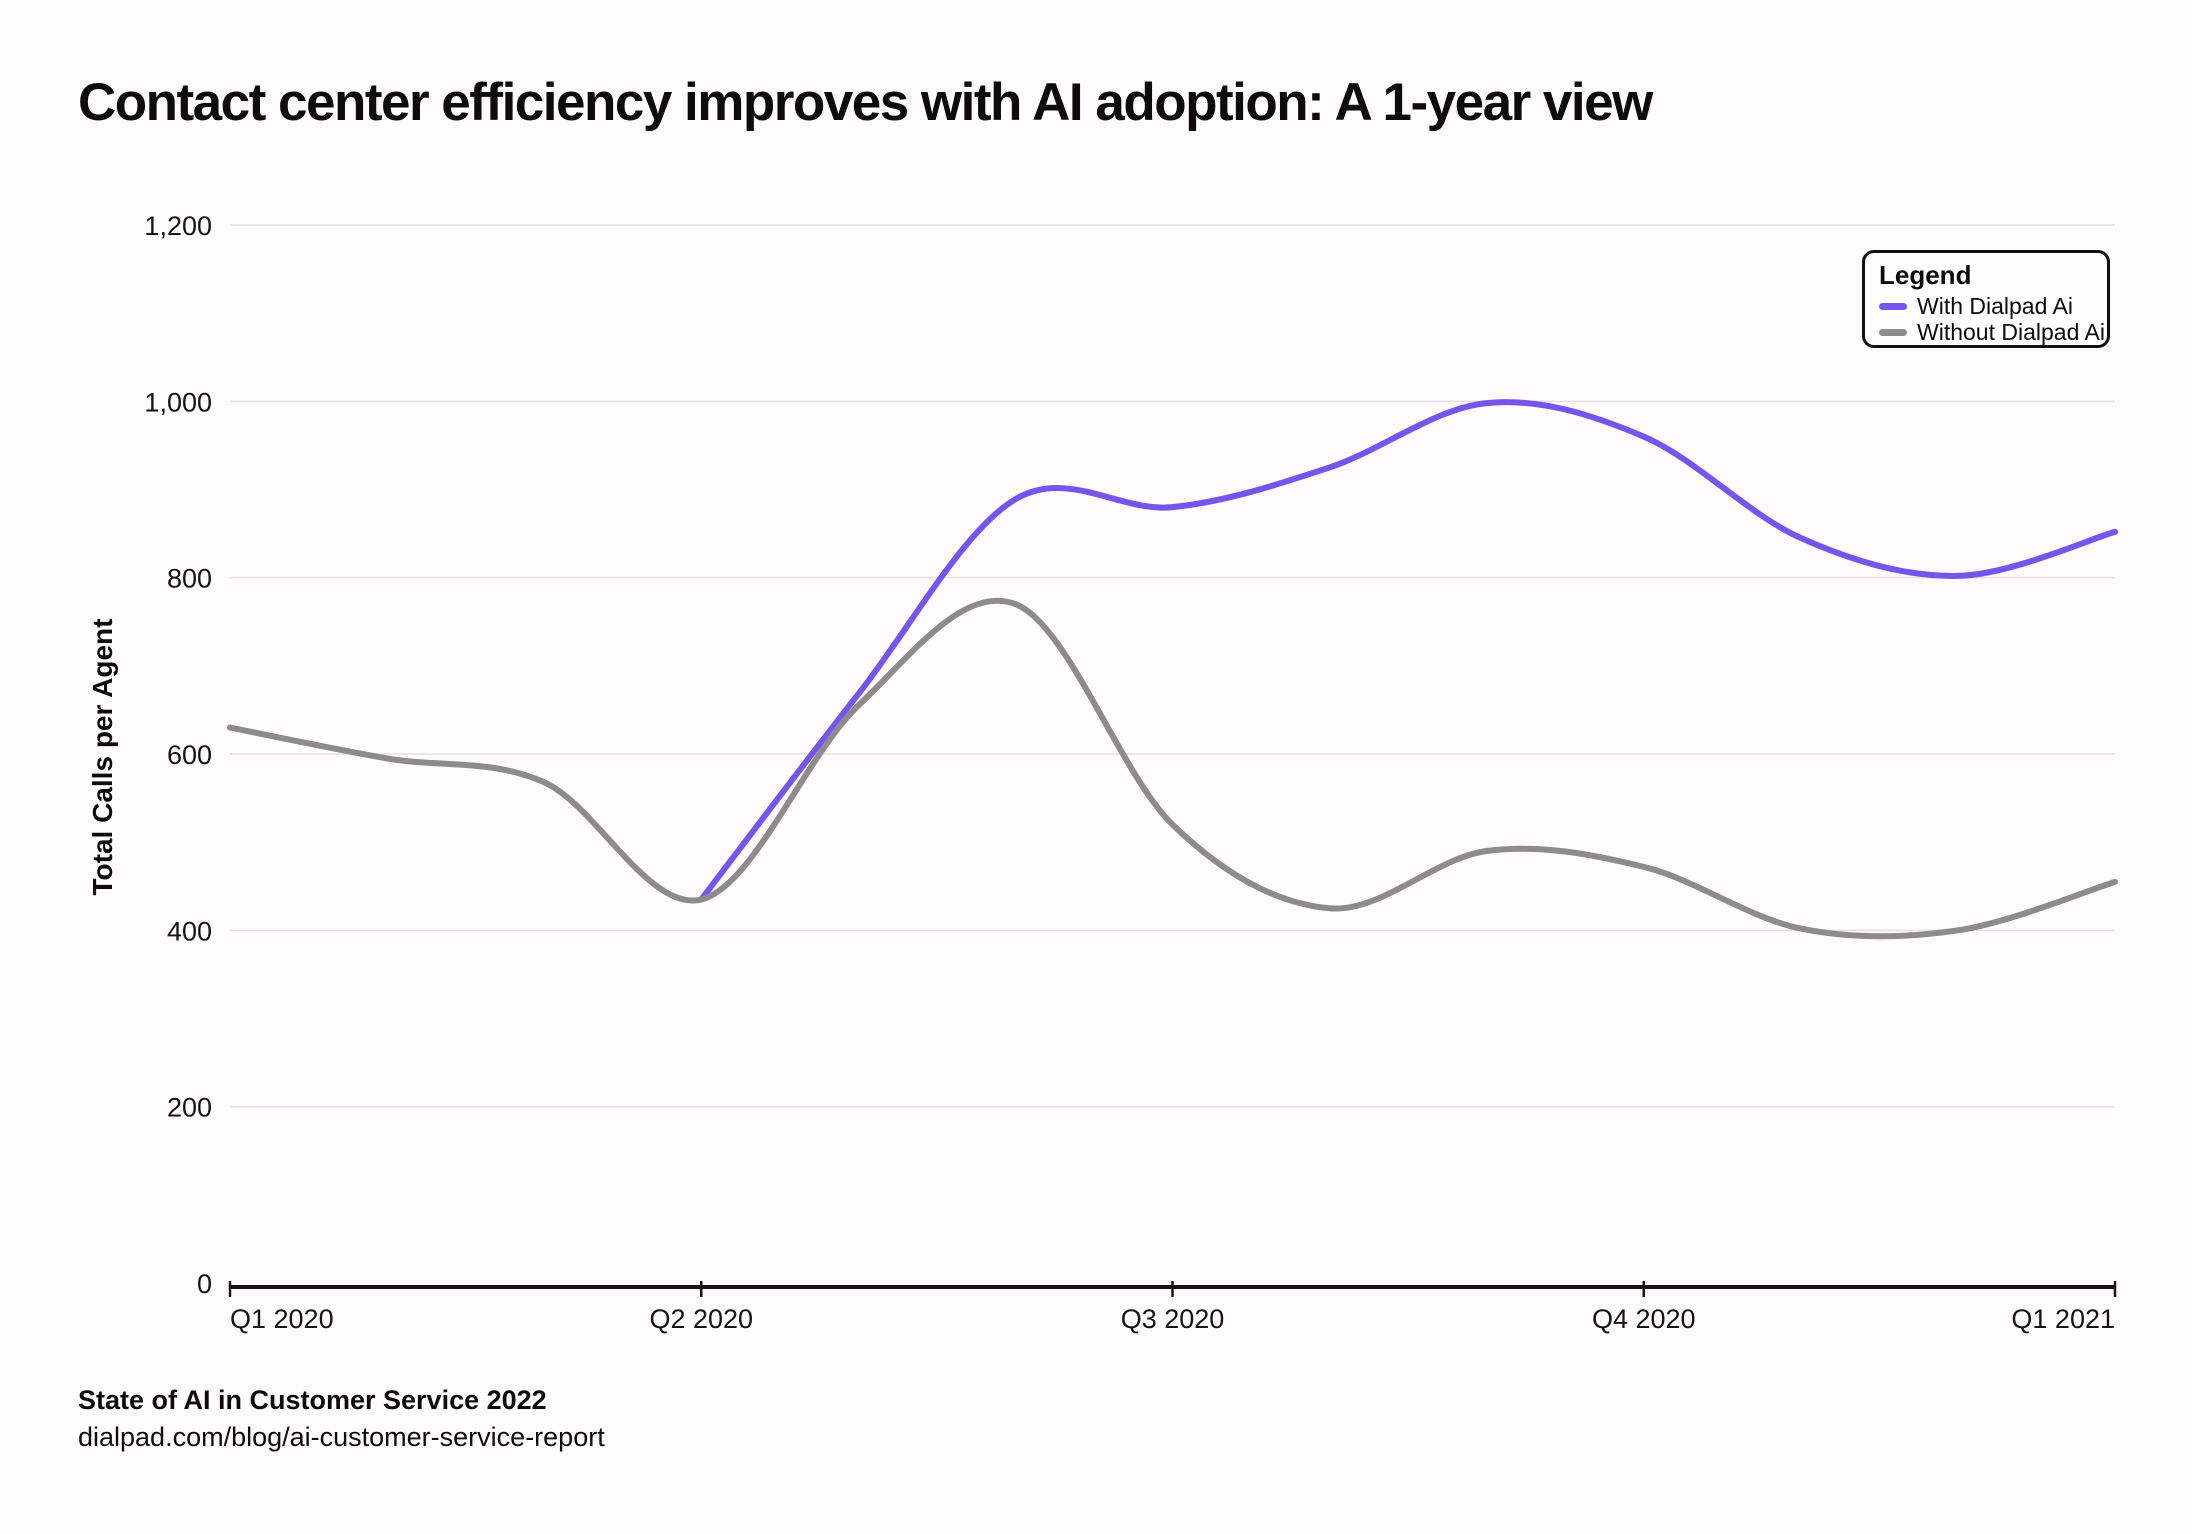  I want to click on y-tick-label: 400, so click(189, 931).